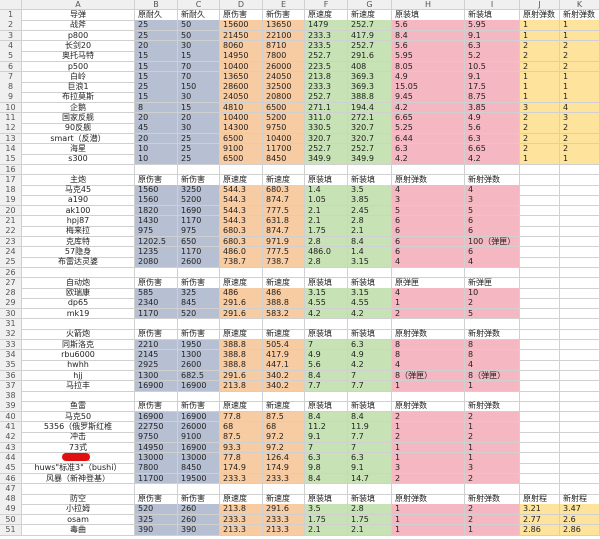 This screenshot has height=539, width=600. Describe the element at coordinates (428, 252) in the screenshot. I see `cell: 6` at that location.